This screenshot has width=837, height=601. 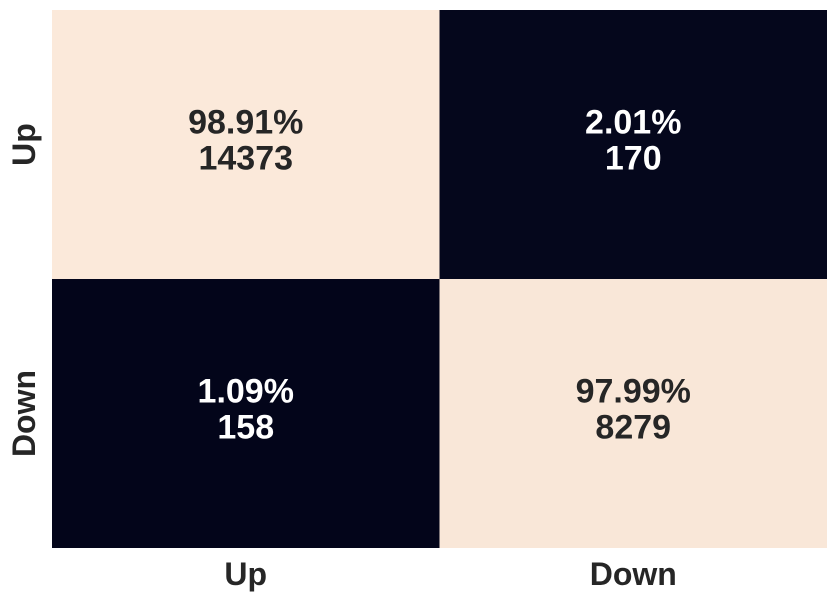 I want to click on y-tick-label-1: Down, so click(x=24, y=413).